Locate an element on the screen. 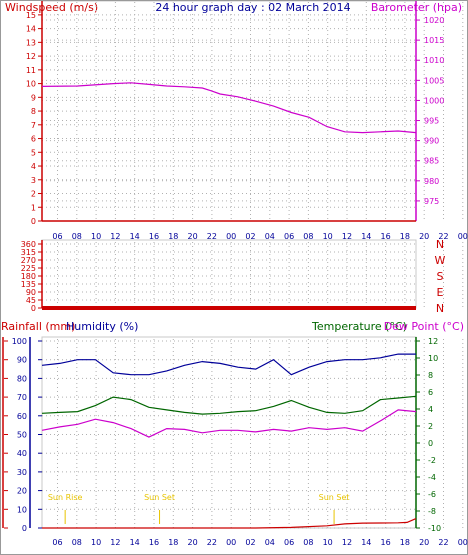 The height and width of the screenshot is (555, 468). temperature-label: Temperature (°C) is located at coordinates (359, 326).